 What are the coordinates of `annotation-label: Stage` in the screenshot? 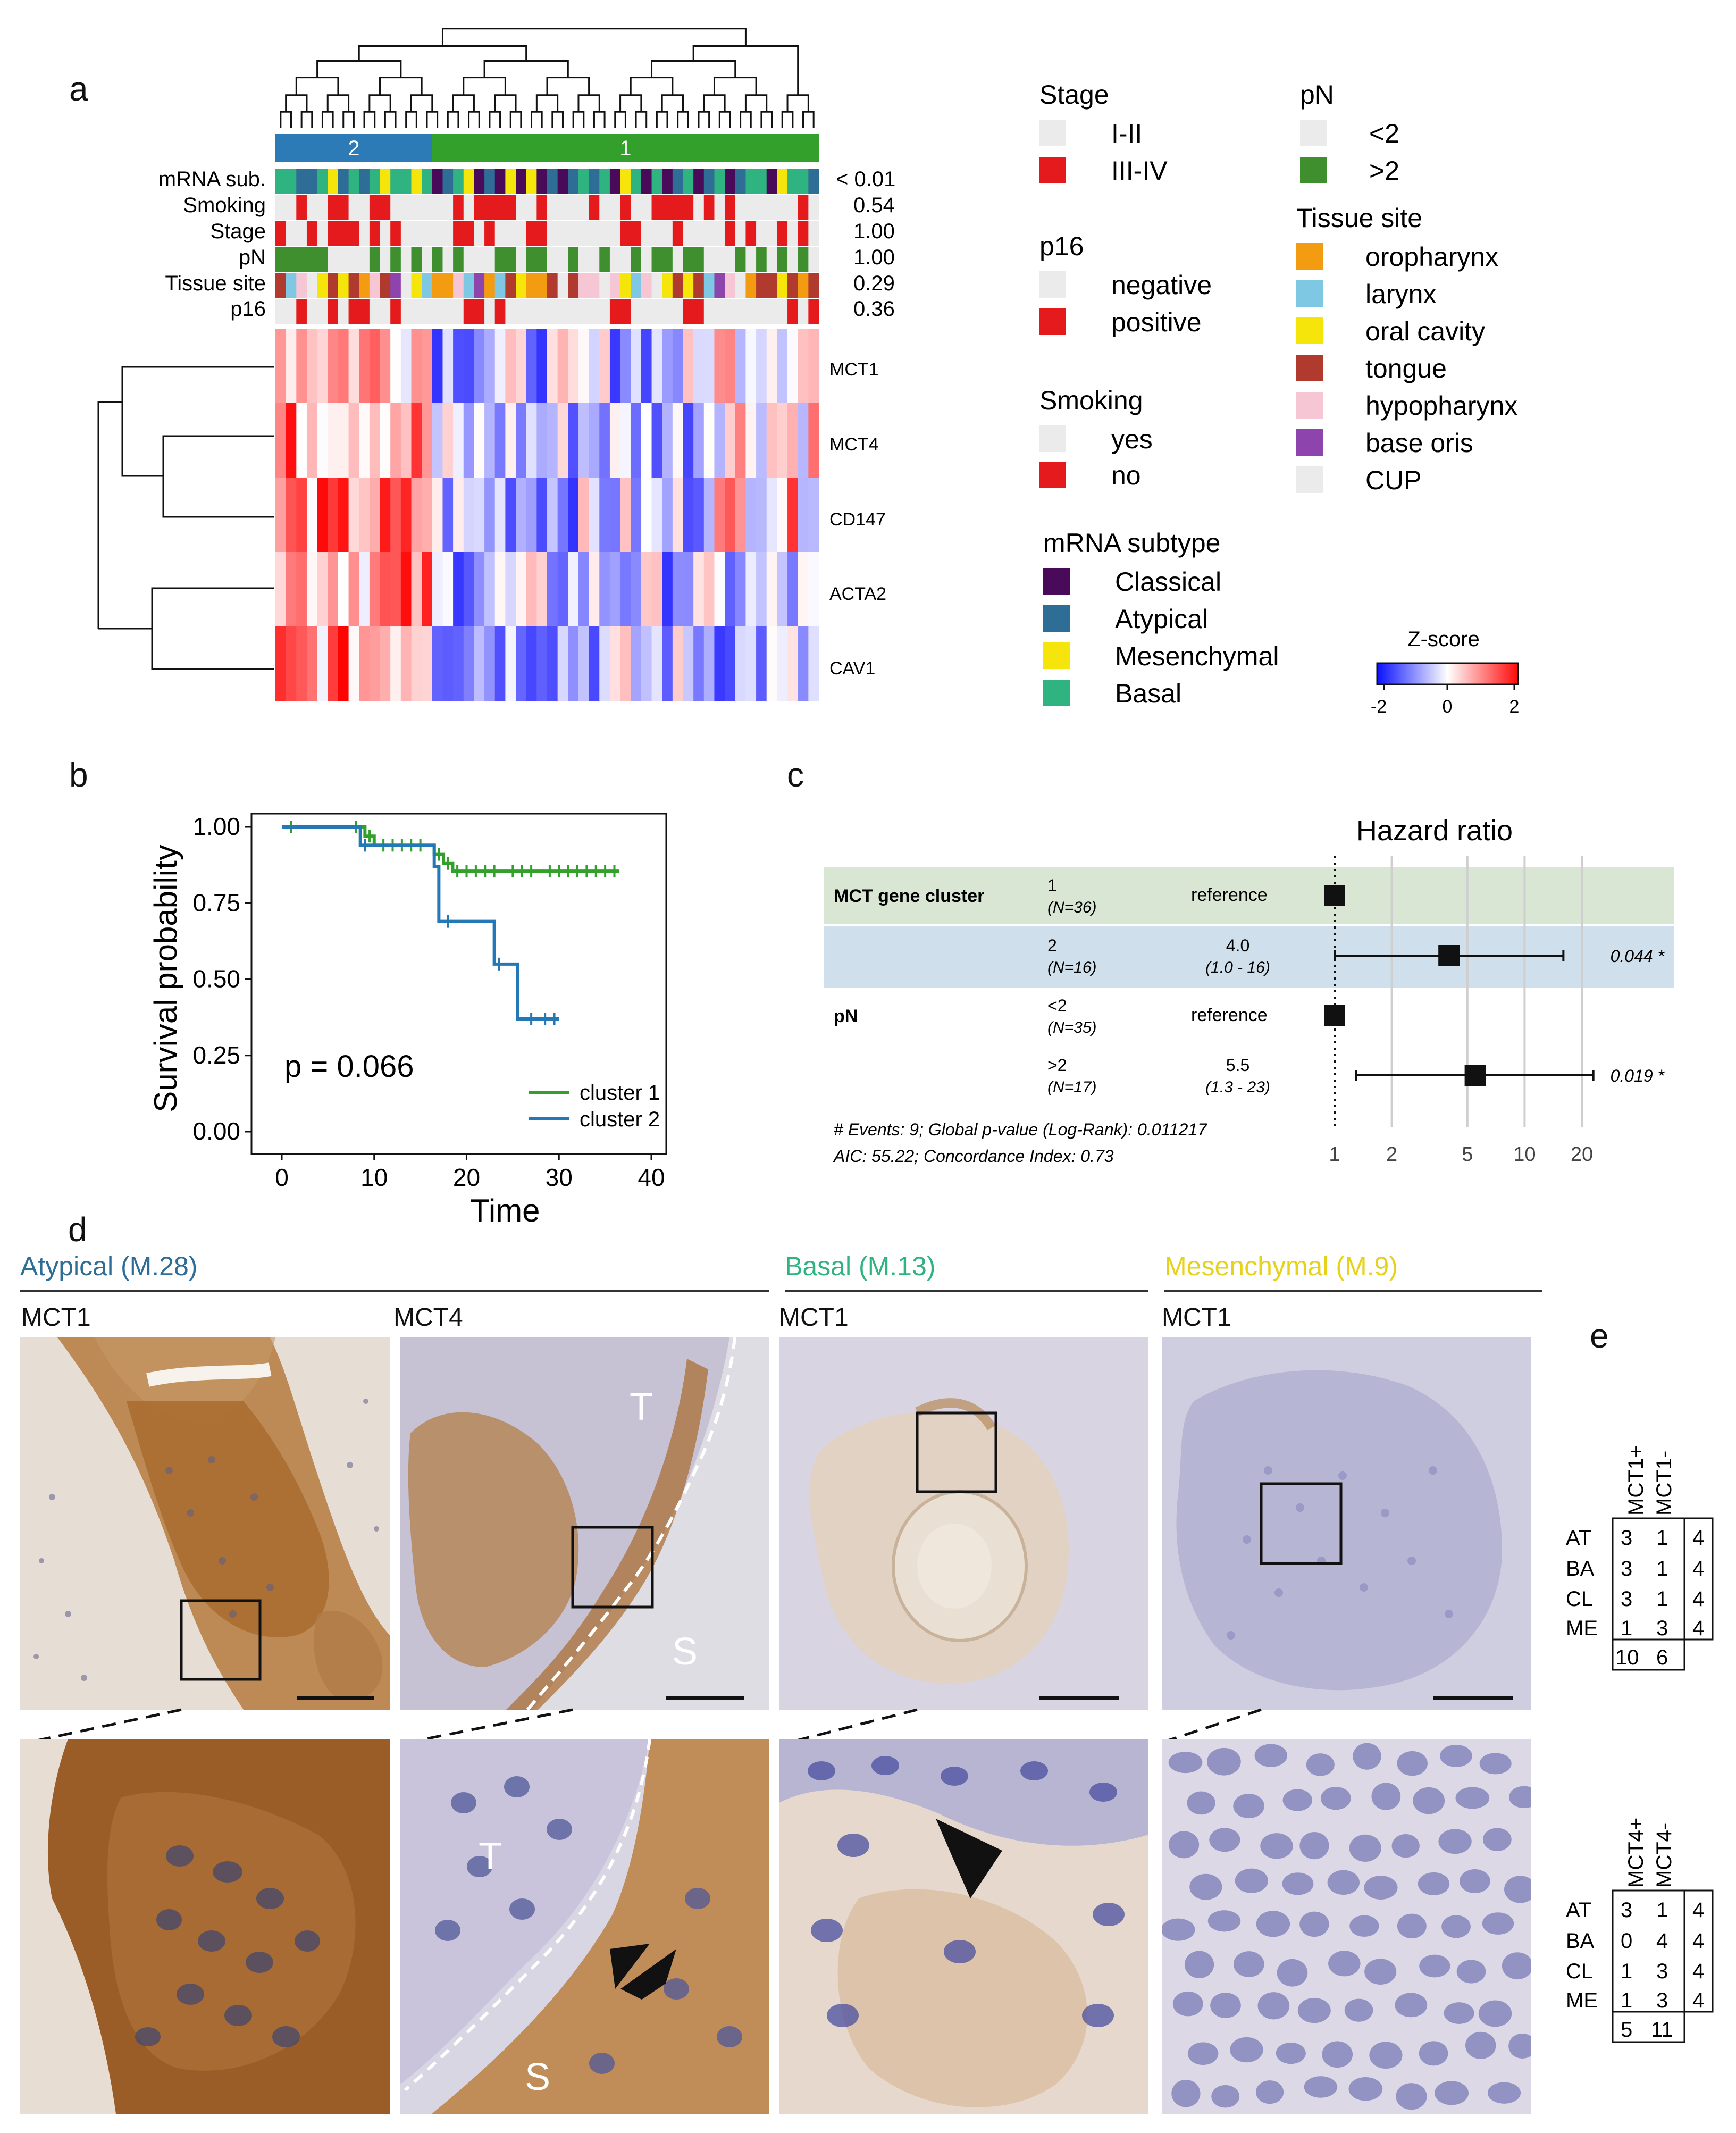 It's located at (238, 231).